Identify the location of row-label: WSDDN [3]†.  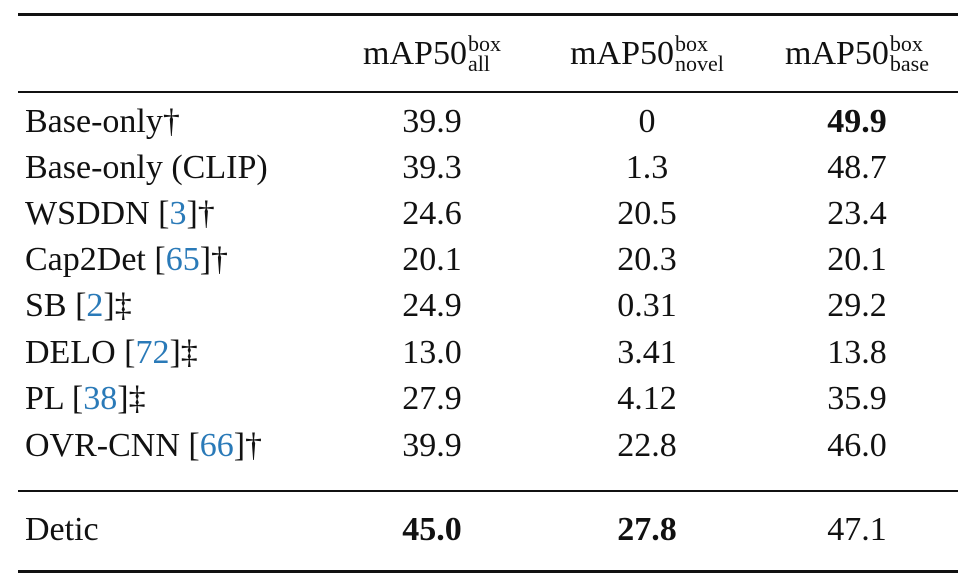
(120, 214).